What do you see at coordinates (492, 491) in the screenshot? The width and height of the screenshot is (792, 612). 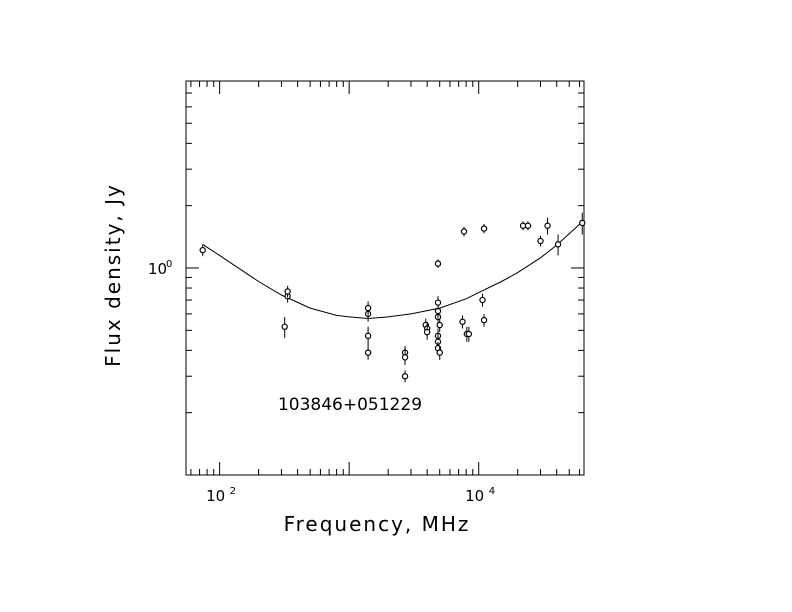 I see `x-tick-label-exponent: 4` at bounding box center [492, 491].